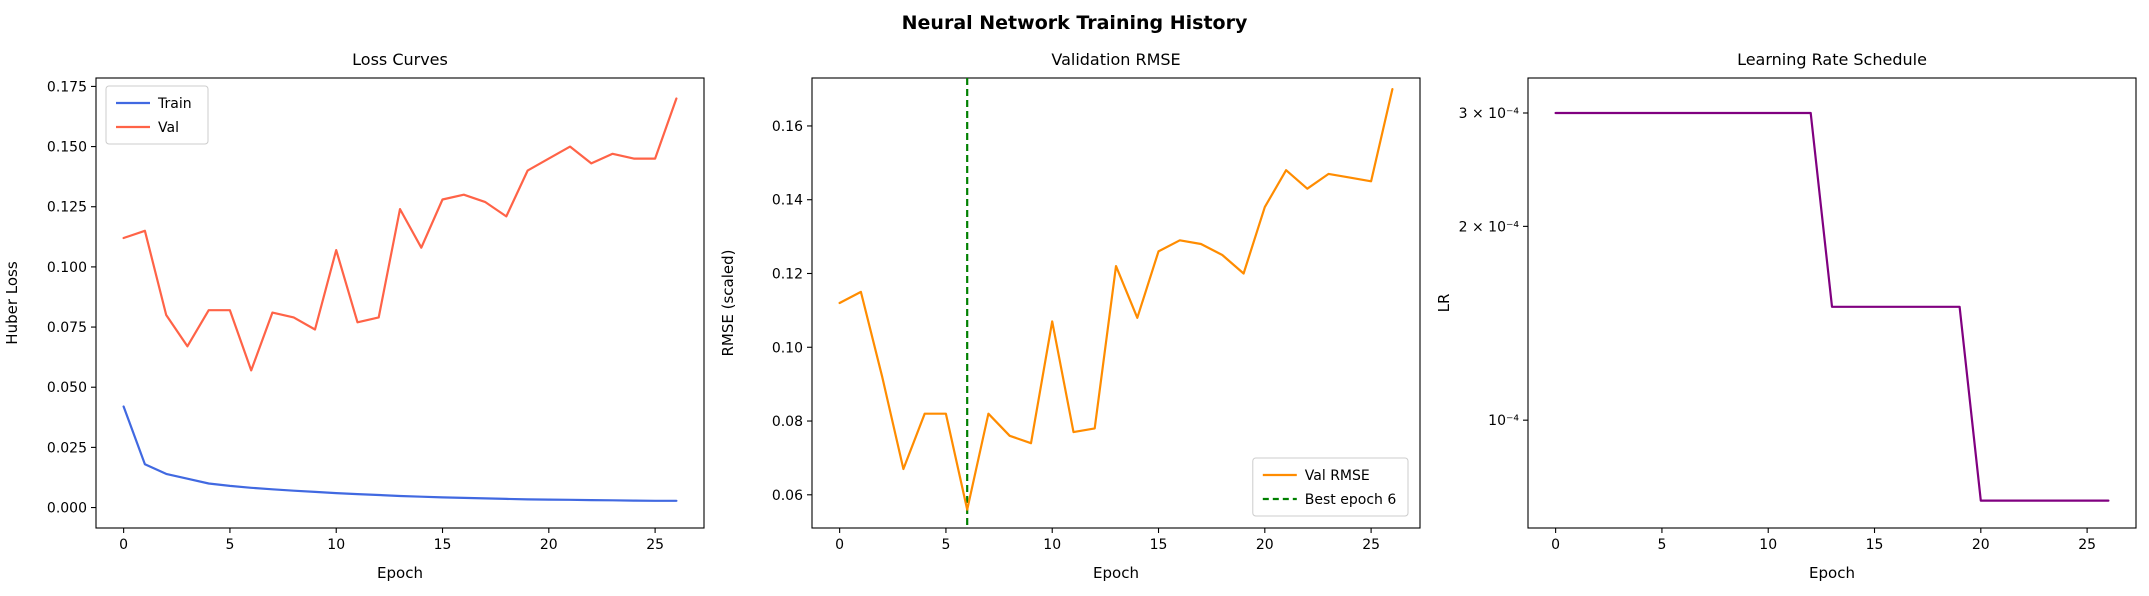  I want to click on legend: Train Val, so click(157, 115).